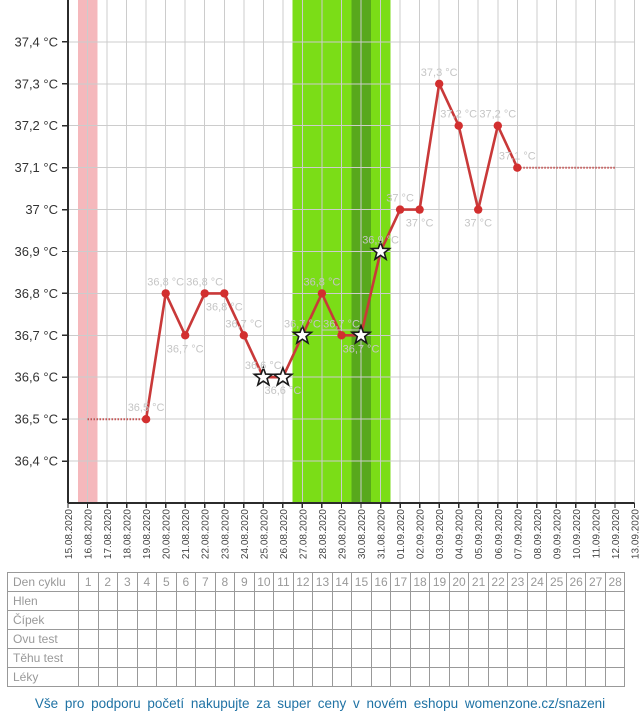 The height and width of the screenshot is (720, 640). What do you see at coordinates (186, 534) in the screenshot?
I see `x-date-label: 21.08.2020` at bounding box center [186, 534].